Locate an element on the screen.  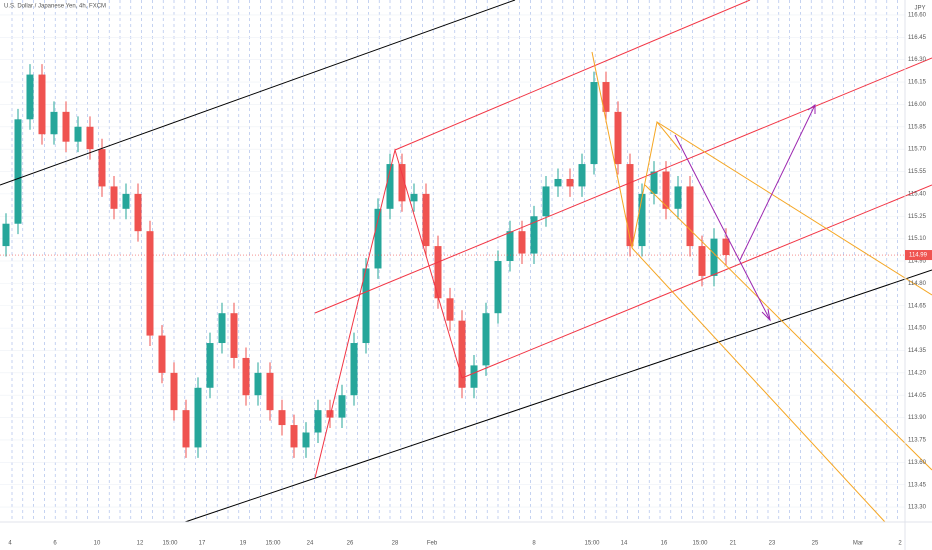
y-tick-label: 116.45 is located at coordinates (917, 38).